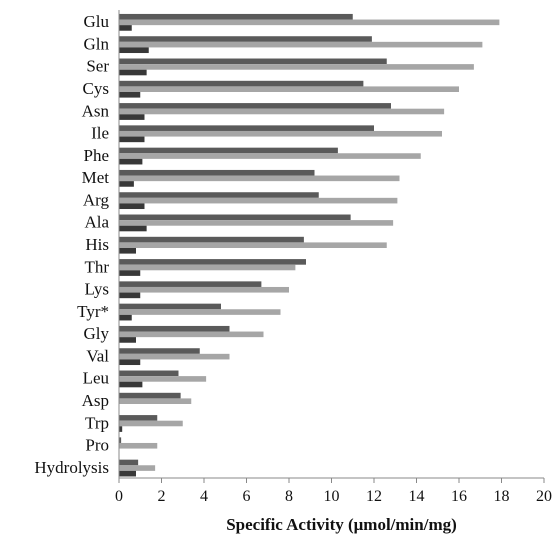 The height and width of the screenshot is (537, 557). What do you see at coordinates (93, 311) in the screenshot?
I see `category-label: Tyr*` at bounding box center [93, 311].